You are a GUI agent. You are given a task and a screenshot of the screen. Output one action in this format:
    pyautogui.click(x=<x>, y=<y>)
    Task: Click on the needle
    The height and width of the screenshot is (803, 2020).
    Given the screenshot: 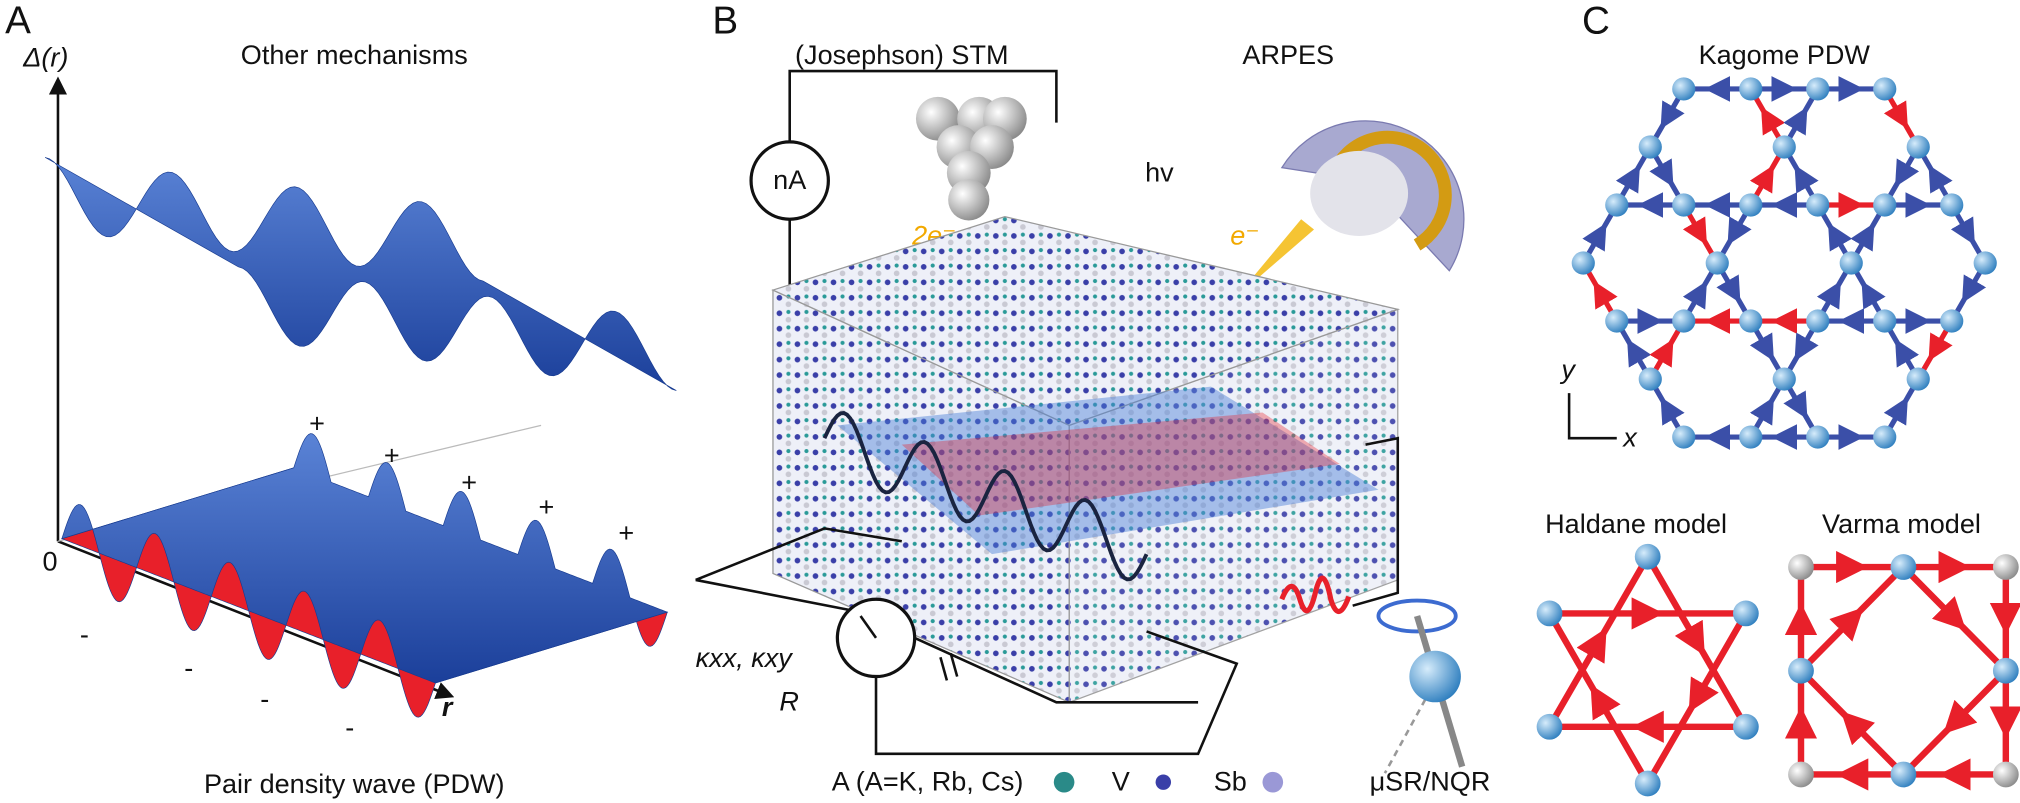 What is the action you would take?
    pyautogui.click(x=868, y=627)
    